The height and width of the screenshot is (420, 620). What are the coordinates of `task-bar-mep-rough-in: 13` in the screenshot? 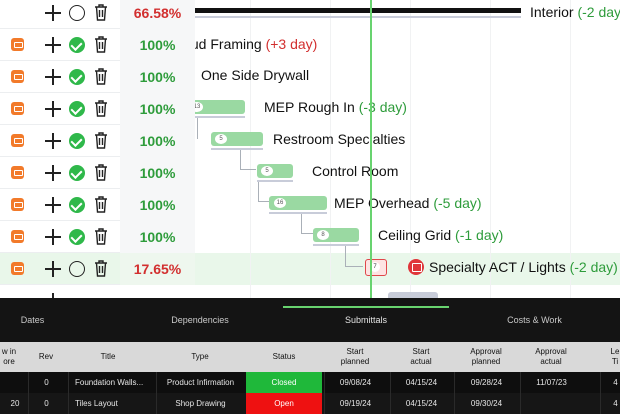 It's located at (220, 107).